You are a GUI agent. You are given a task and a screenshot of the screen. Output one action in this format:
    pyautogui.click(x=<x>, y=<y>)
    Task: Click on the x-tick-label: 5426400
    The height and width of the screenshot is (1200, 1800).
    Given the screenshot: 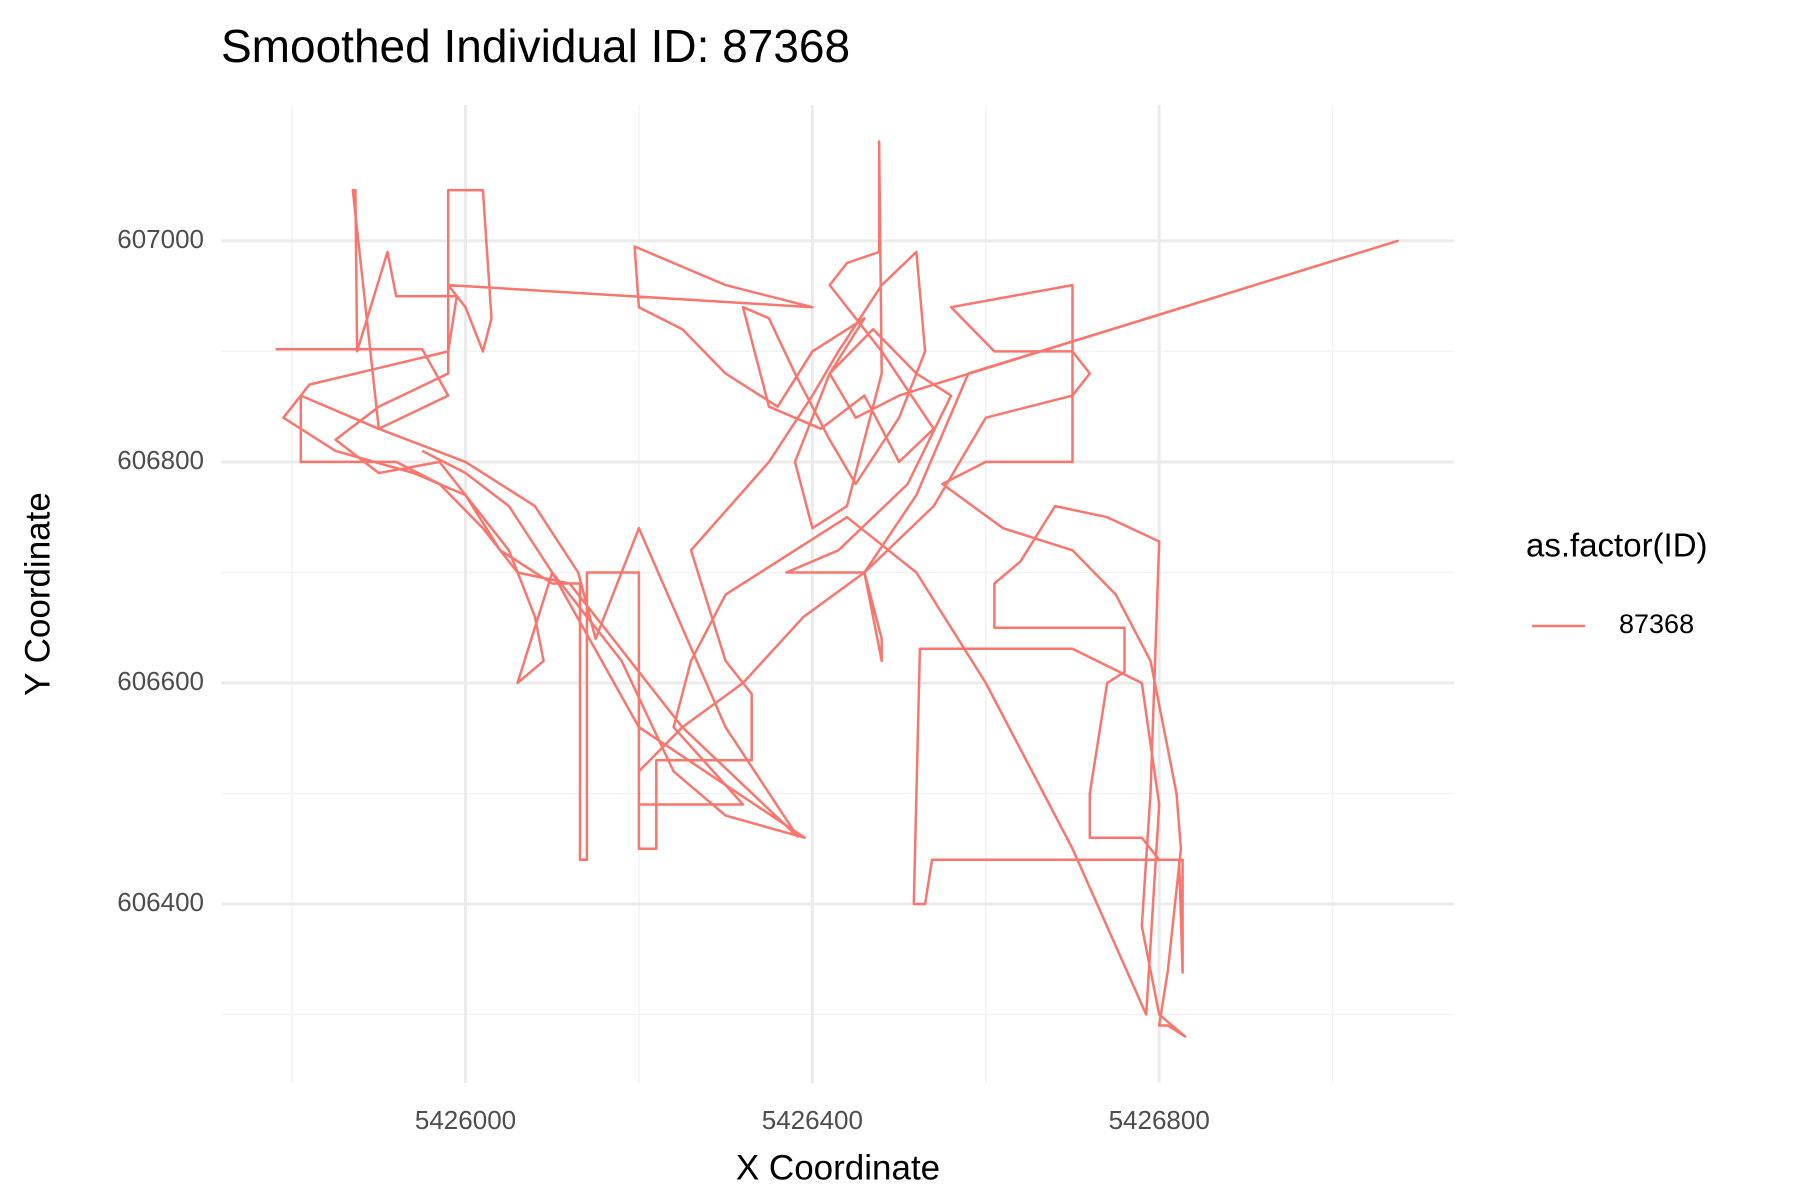 What is the action you would take?
    pyautogui.click(x=812, y=1120)
    